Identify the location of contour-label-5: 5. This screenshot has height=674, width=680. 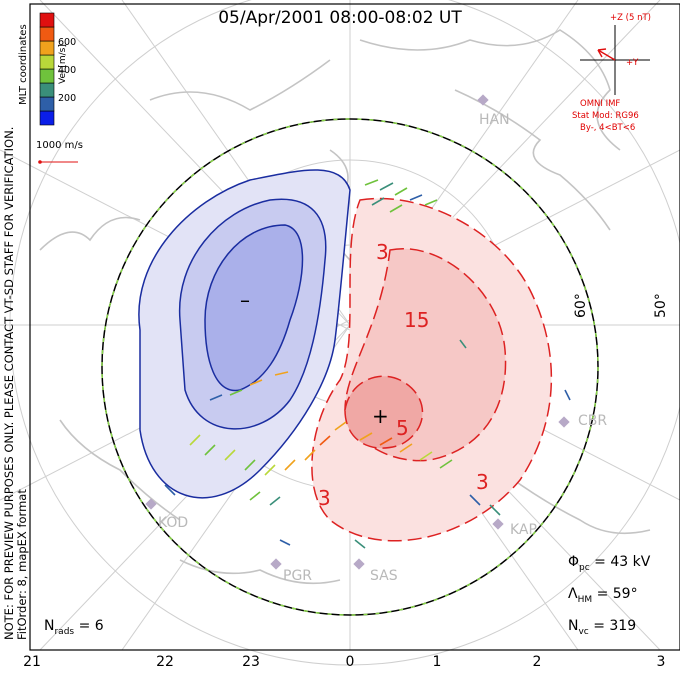
(402, 428).